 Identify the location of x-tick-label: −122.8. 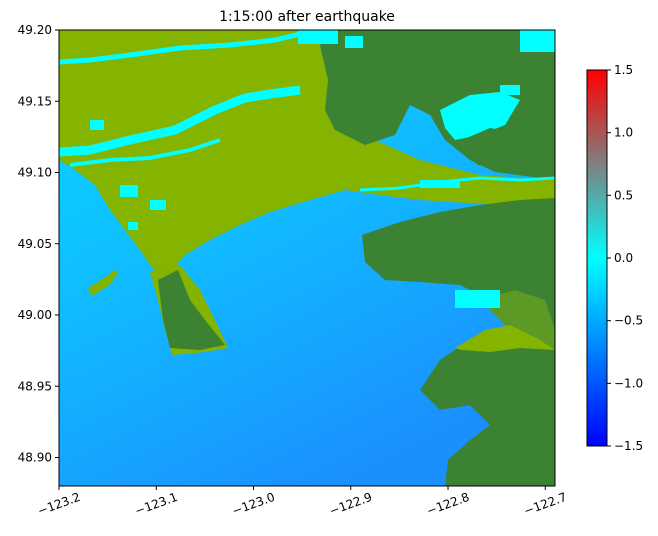
(448, 504).